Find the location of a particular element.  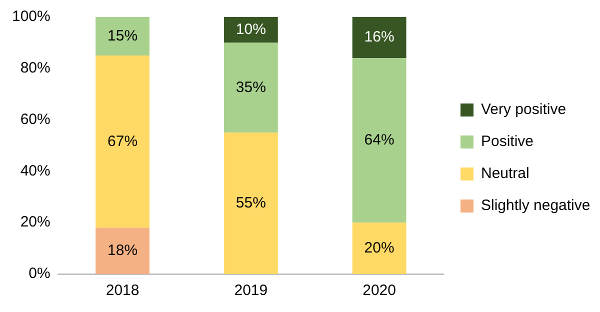

data-label: 18% is located at coordinates (123, 251).